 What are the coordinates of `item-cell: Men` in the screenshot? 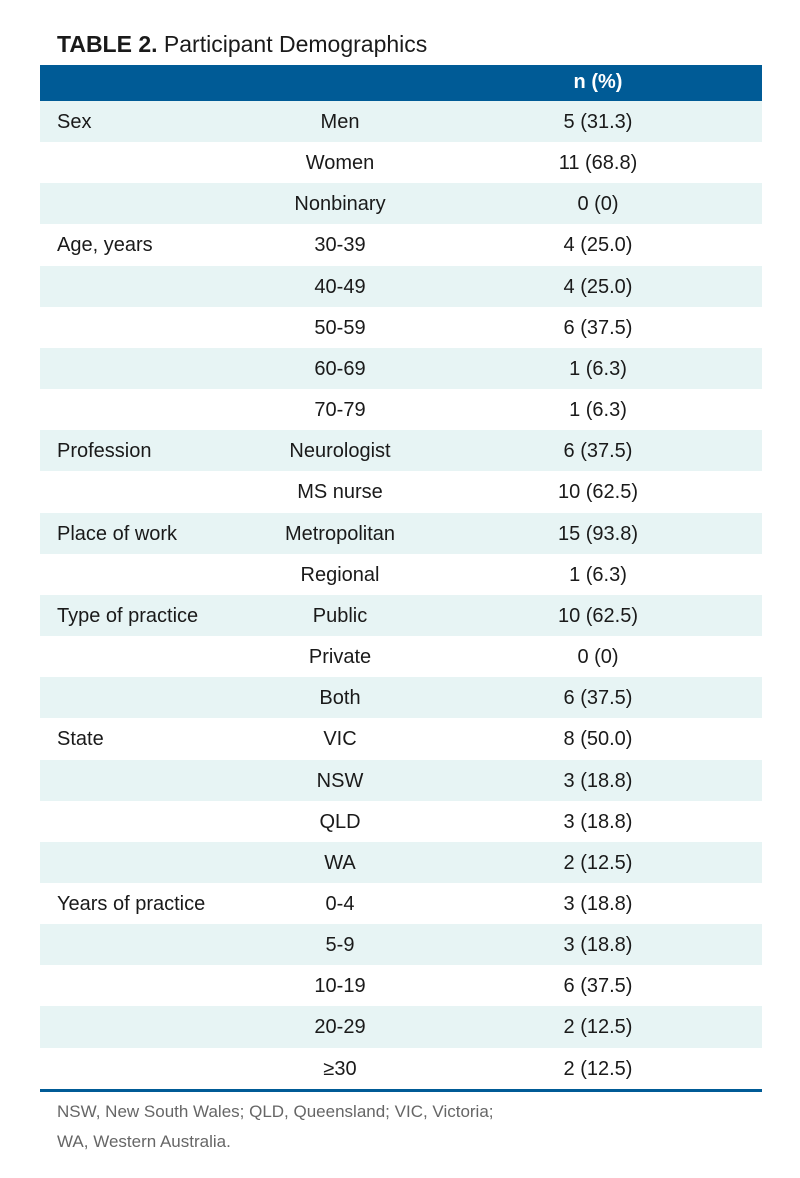 It's located at (340, 122).